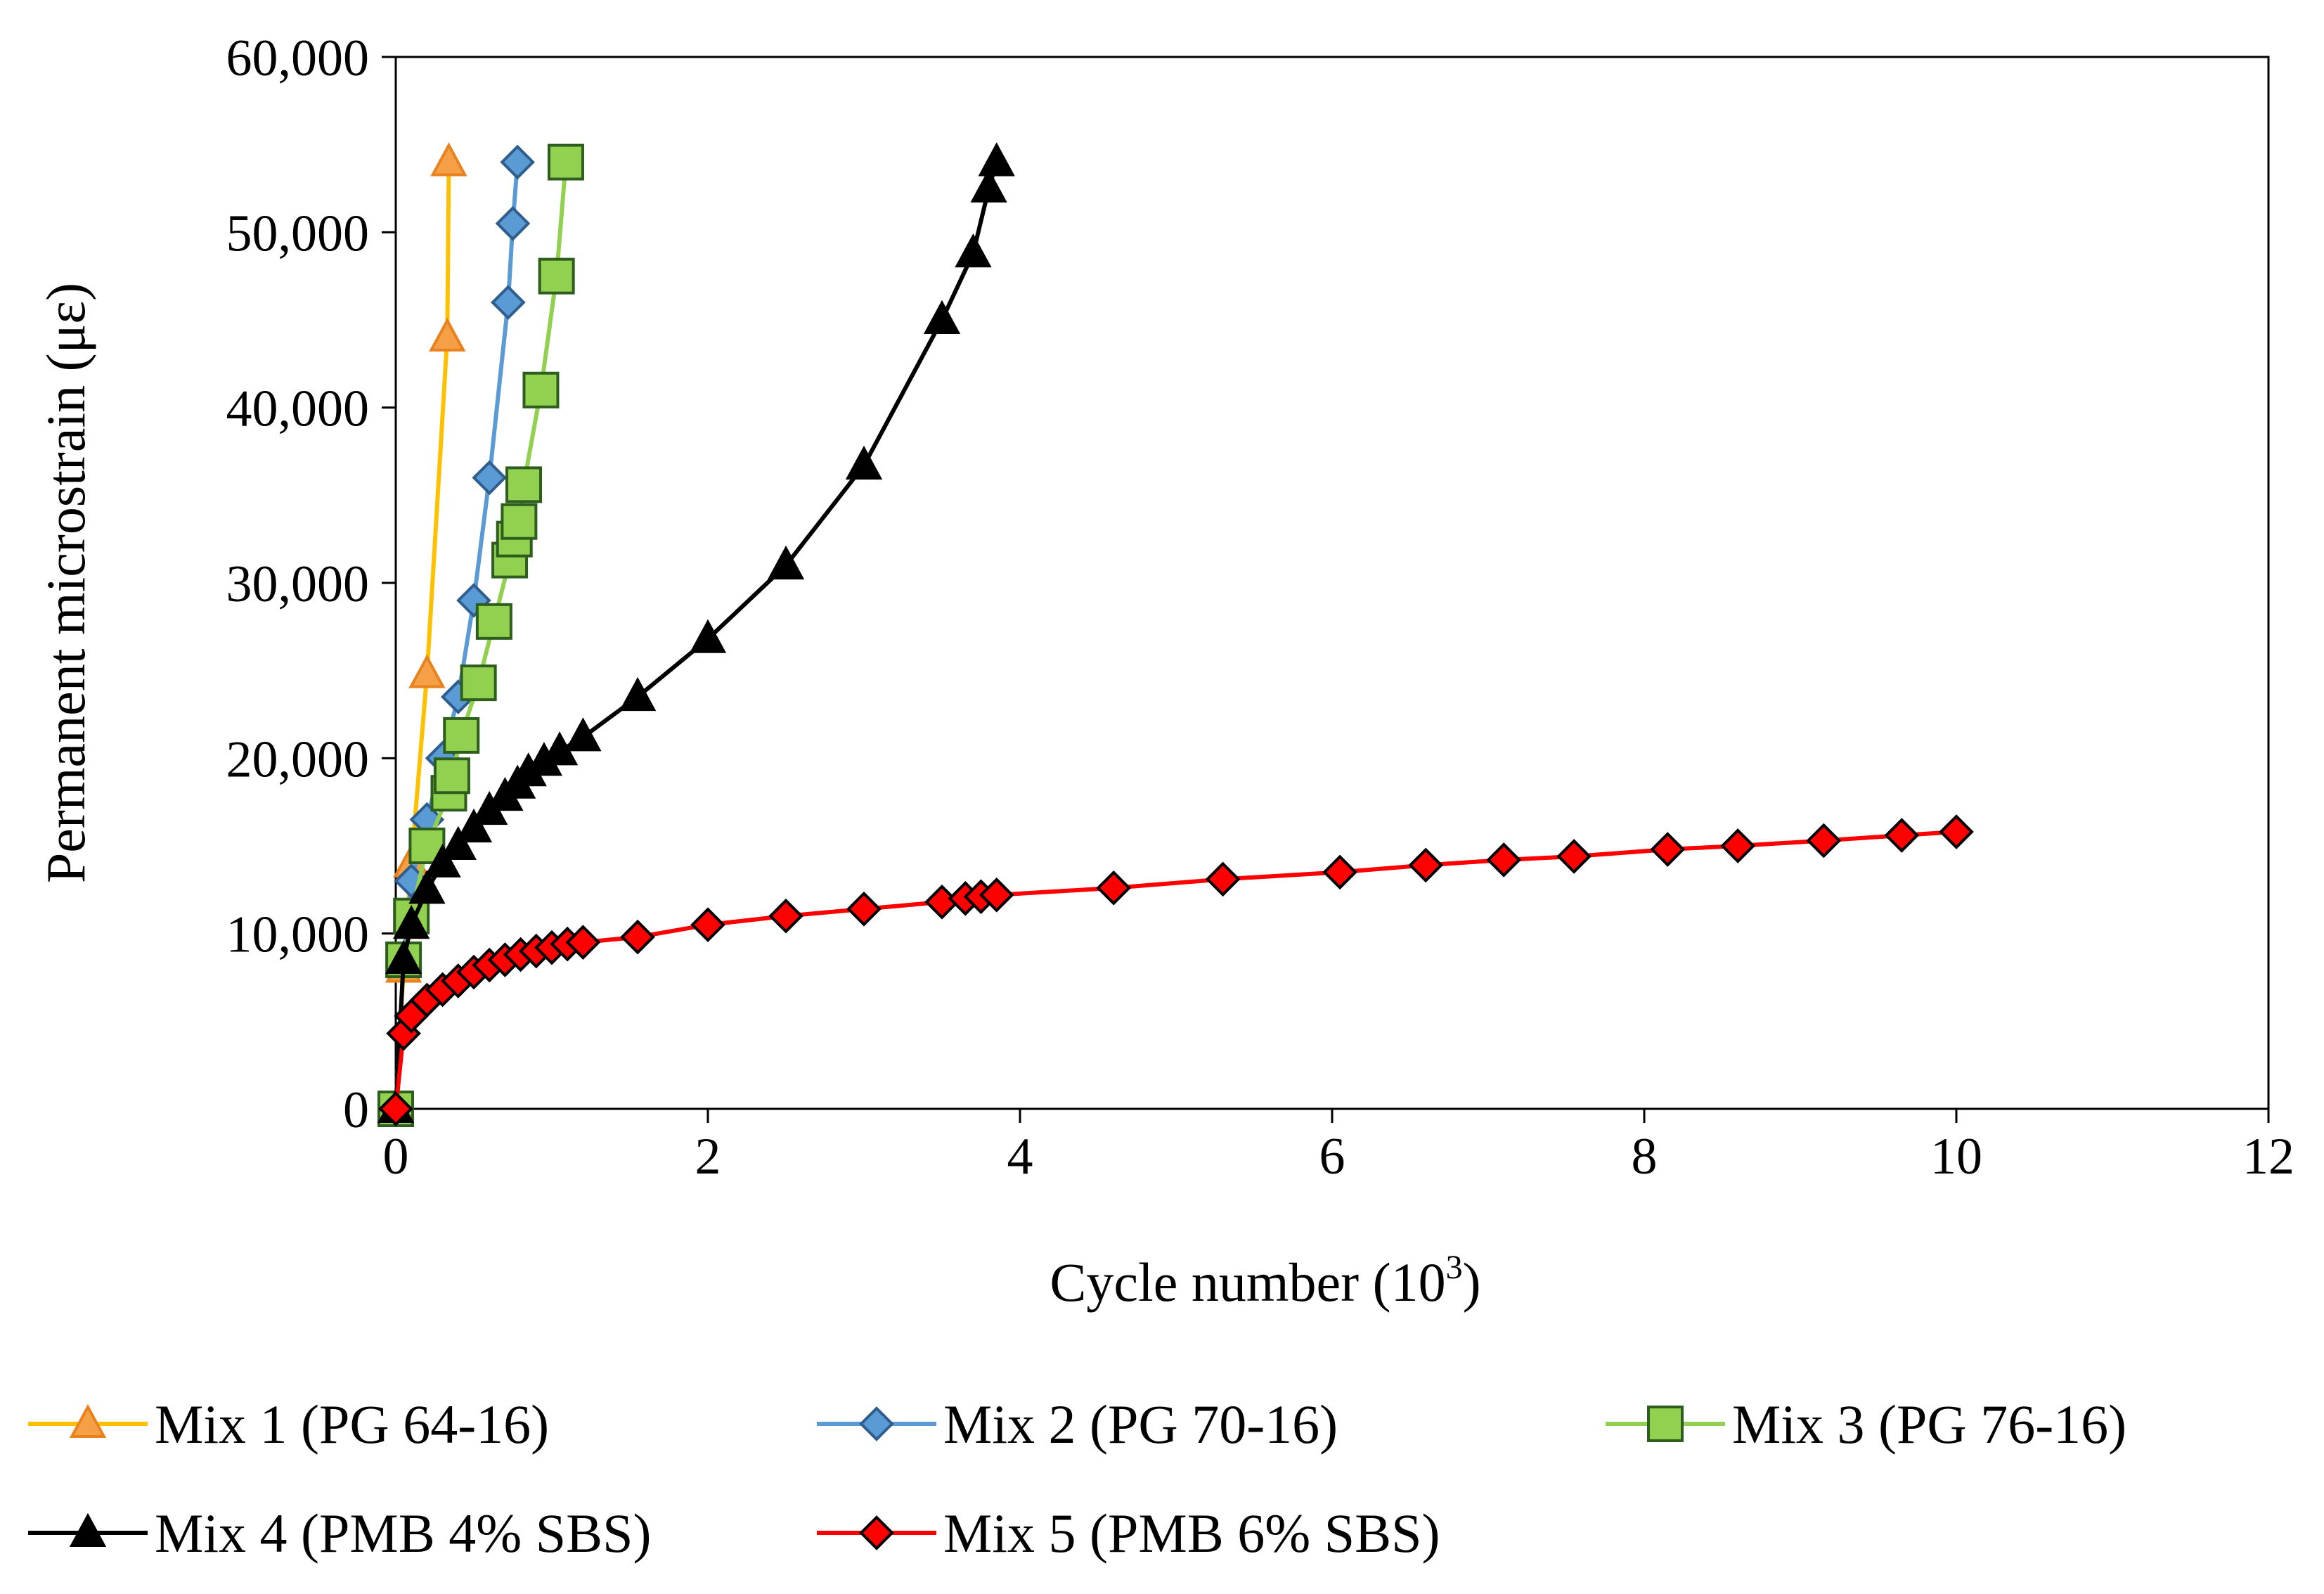  I want to click on x-tick-label: 2, so click(708, 1156).